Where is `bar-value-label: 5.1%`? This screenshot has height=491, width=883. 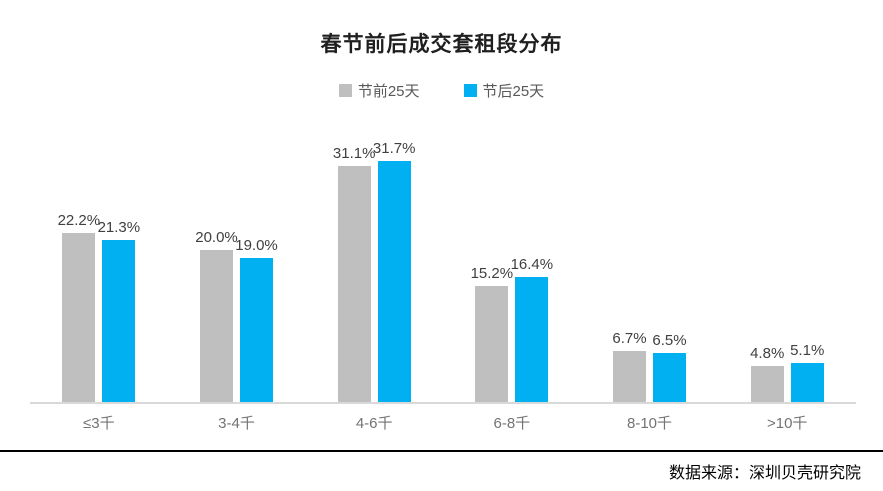 bar-value-label: 5.1% is located at coordinates (807, 351).